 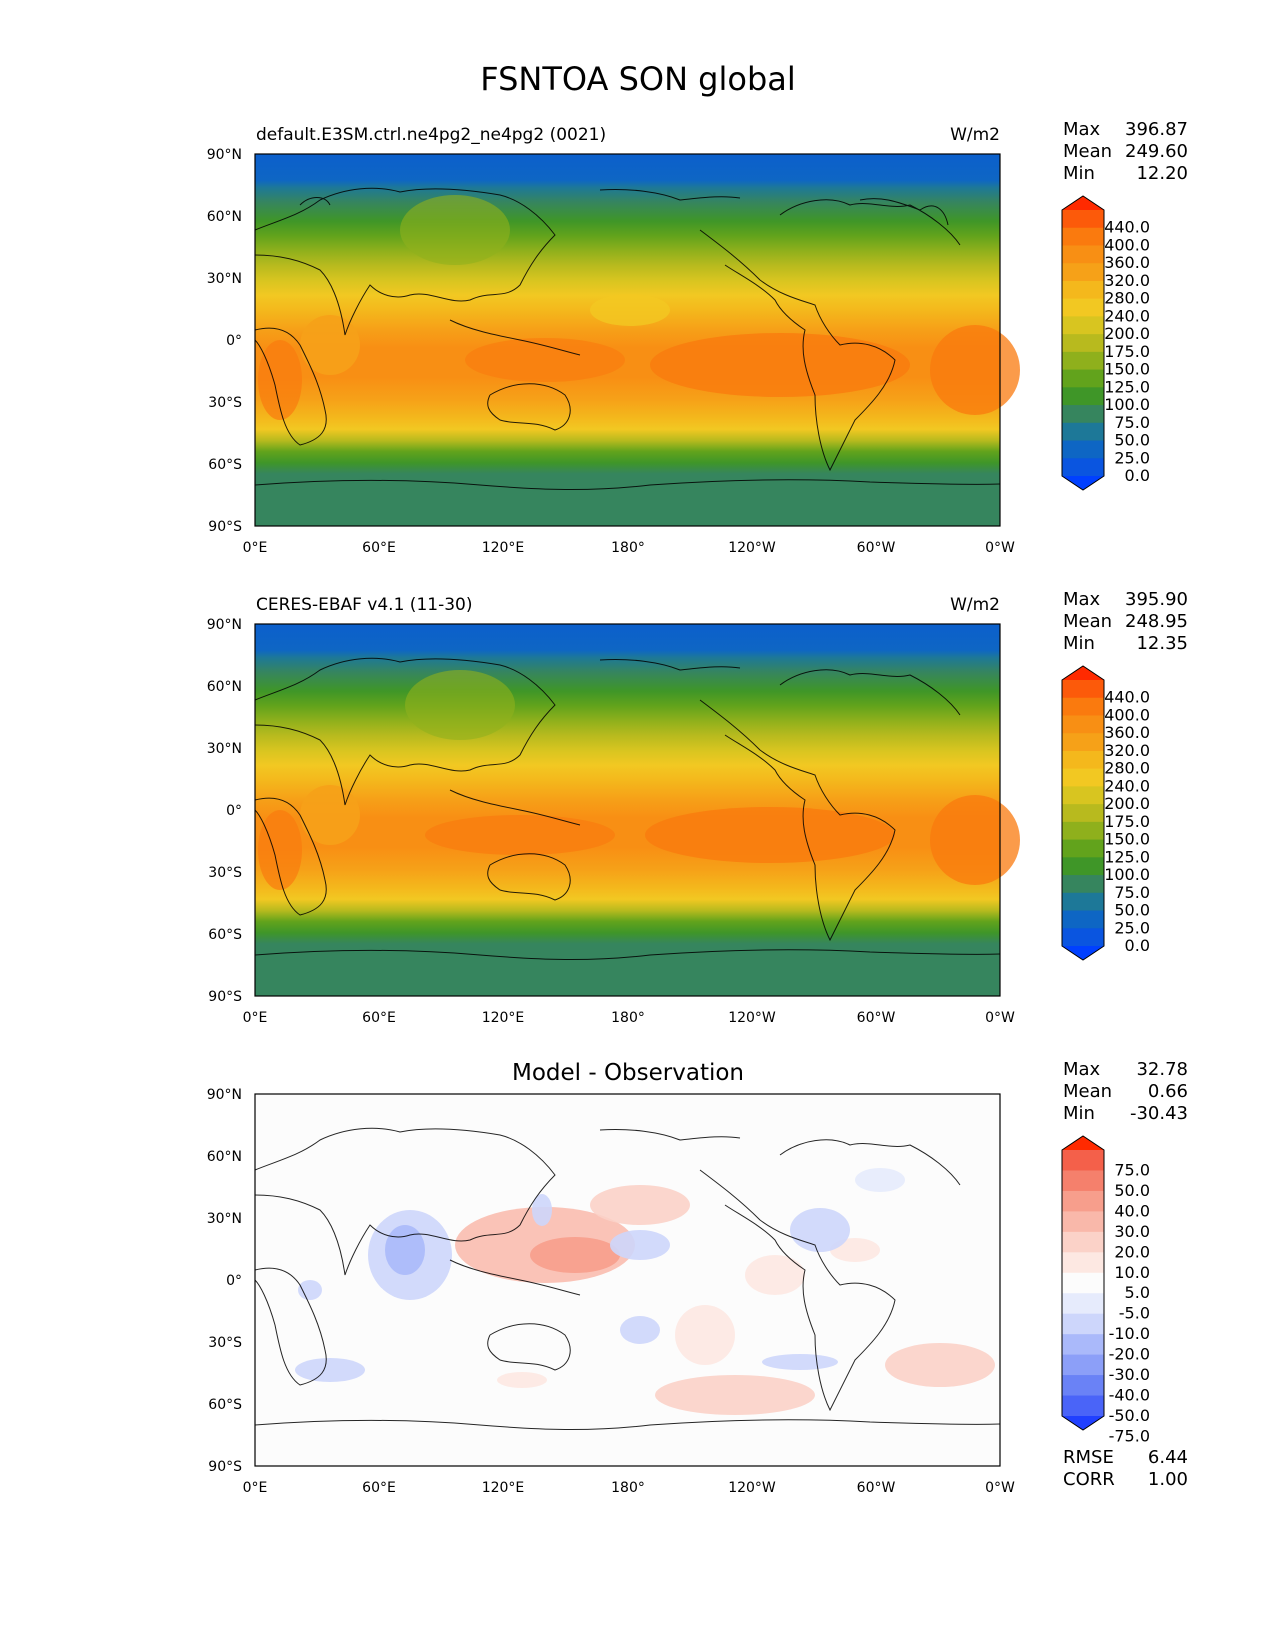 I want to click on colorbar-tick-label: 20.0, so click(x=1132, y=1251).